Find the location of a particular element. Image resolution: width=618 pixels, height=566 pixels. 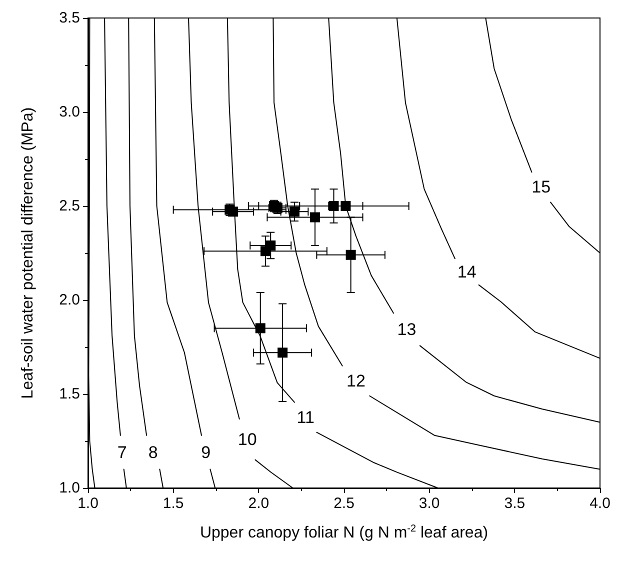

series-label: 10 is located at coordinates (247, 439).